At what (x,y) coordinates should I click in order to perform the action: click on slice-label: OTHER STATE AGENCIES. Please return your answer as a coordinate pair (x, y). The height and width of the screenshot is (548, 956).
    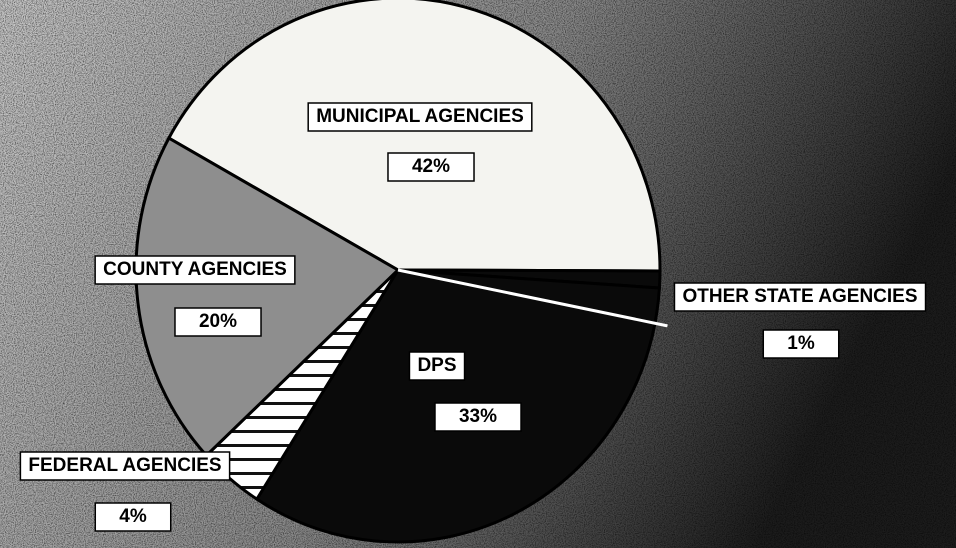
    Looking at the image, I should click on (799, 296).